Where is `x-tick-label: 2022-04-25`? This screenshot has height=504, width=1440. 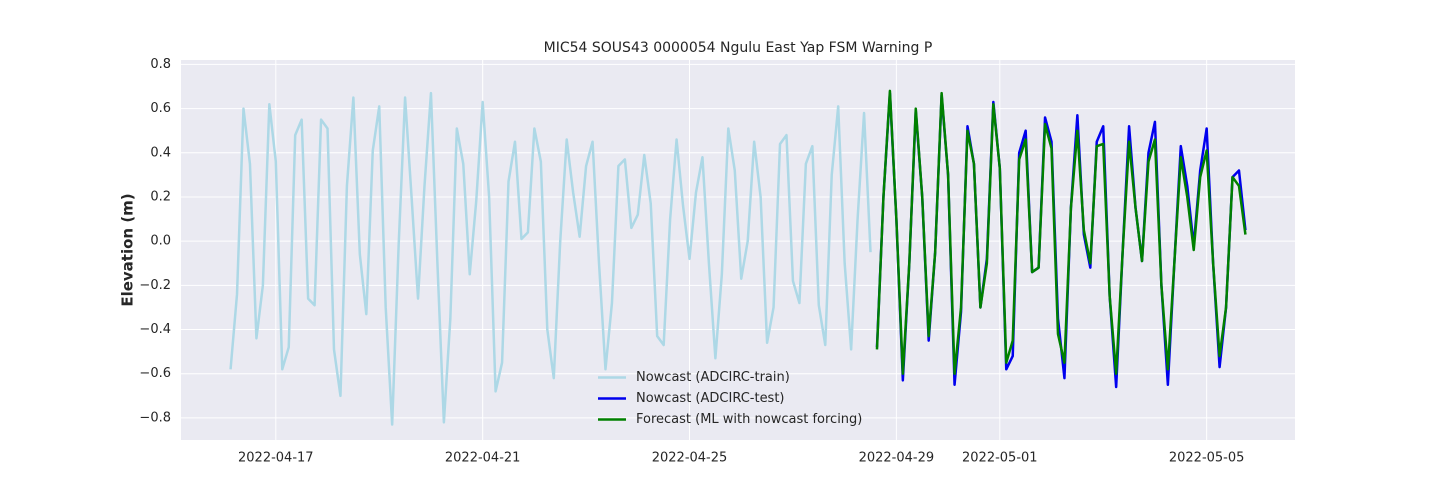 x-tick-label: 2022-04-25 is located at coordinates (690, 458).